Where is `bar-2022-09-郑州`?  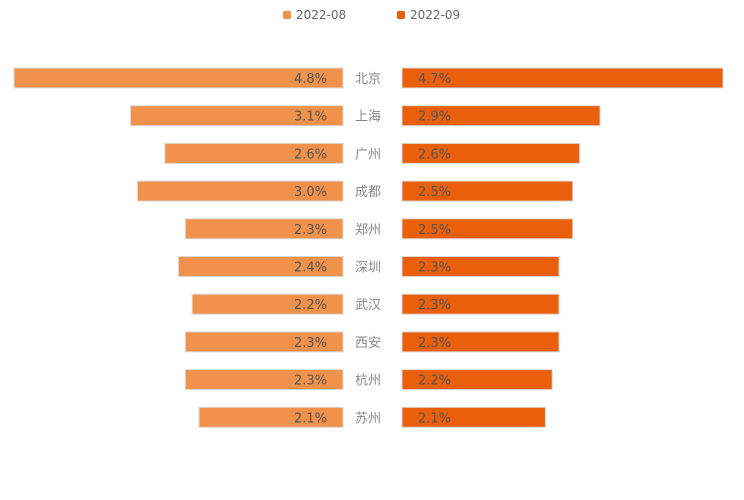
bar-2022-09-郑州 is located at coordinates (487, 229).